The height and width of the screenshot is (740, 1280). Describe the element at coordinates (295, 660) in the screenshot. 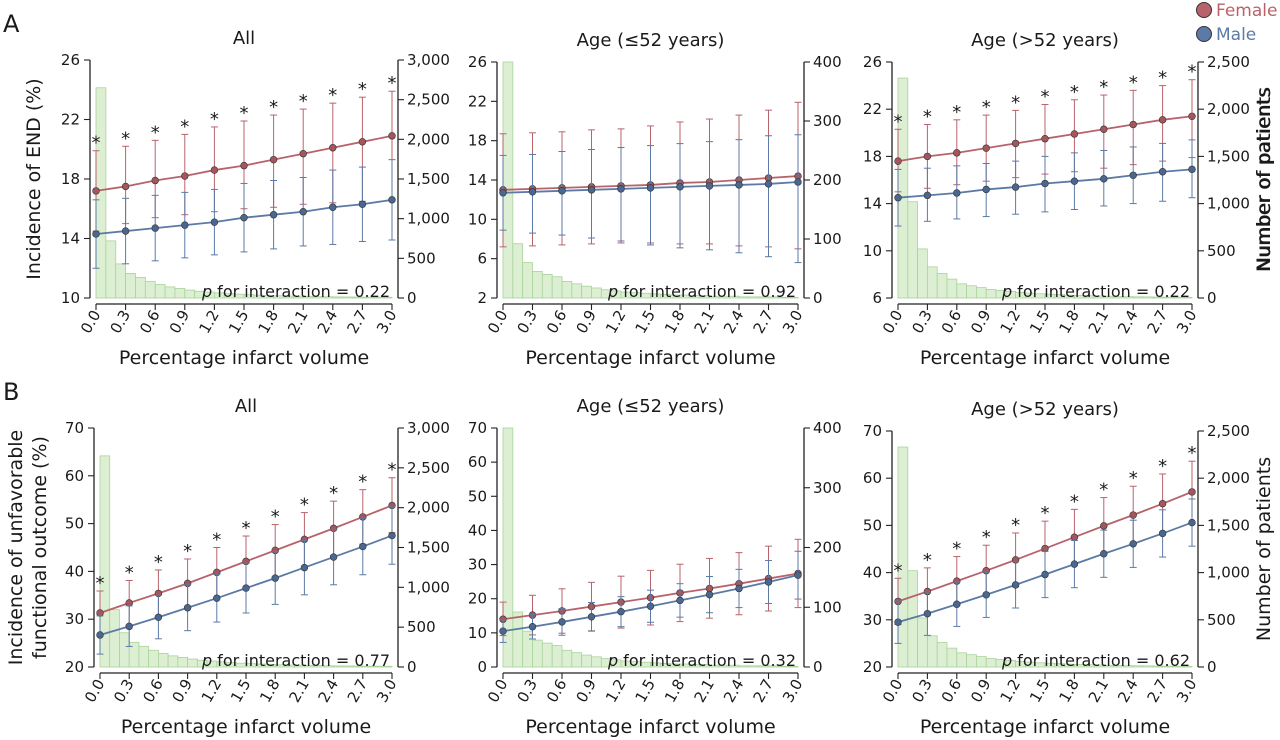

I see `interaction-annotation: p for interaction = 0.77` at that location.